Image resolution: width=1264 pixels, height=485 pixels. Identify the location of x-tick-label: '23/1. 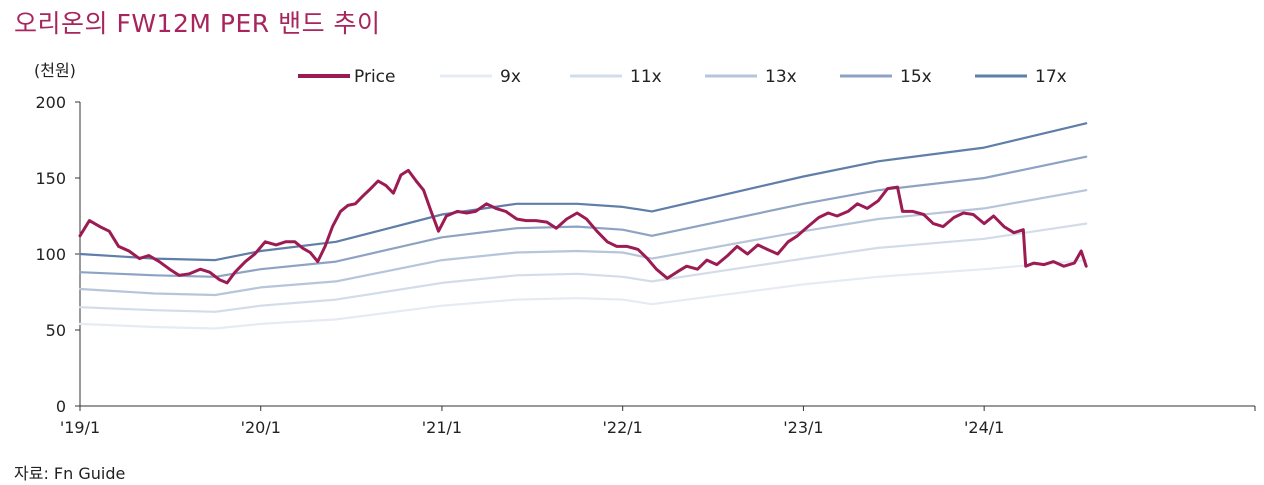
(803, 427).